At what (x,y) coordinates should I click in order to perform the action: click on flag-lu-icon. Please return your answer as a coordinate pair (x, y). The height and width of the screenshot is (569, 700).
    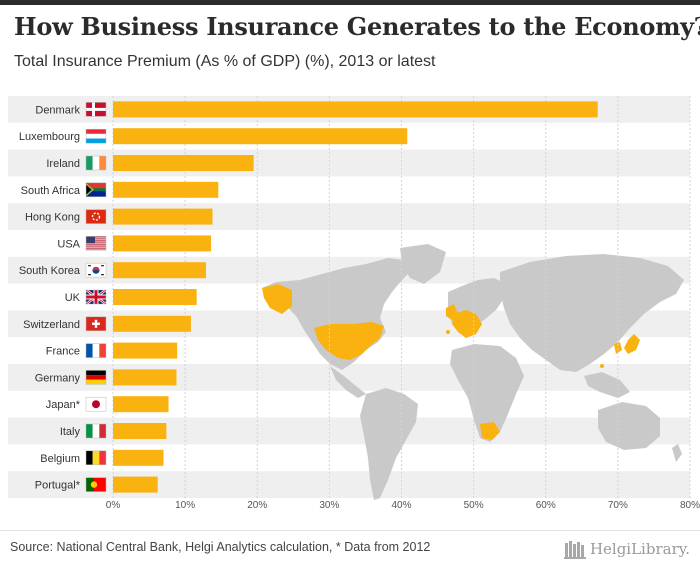
    Looking at the image, I should click on (96, 136).